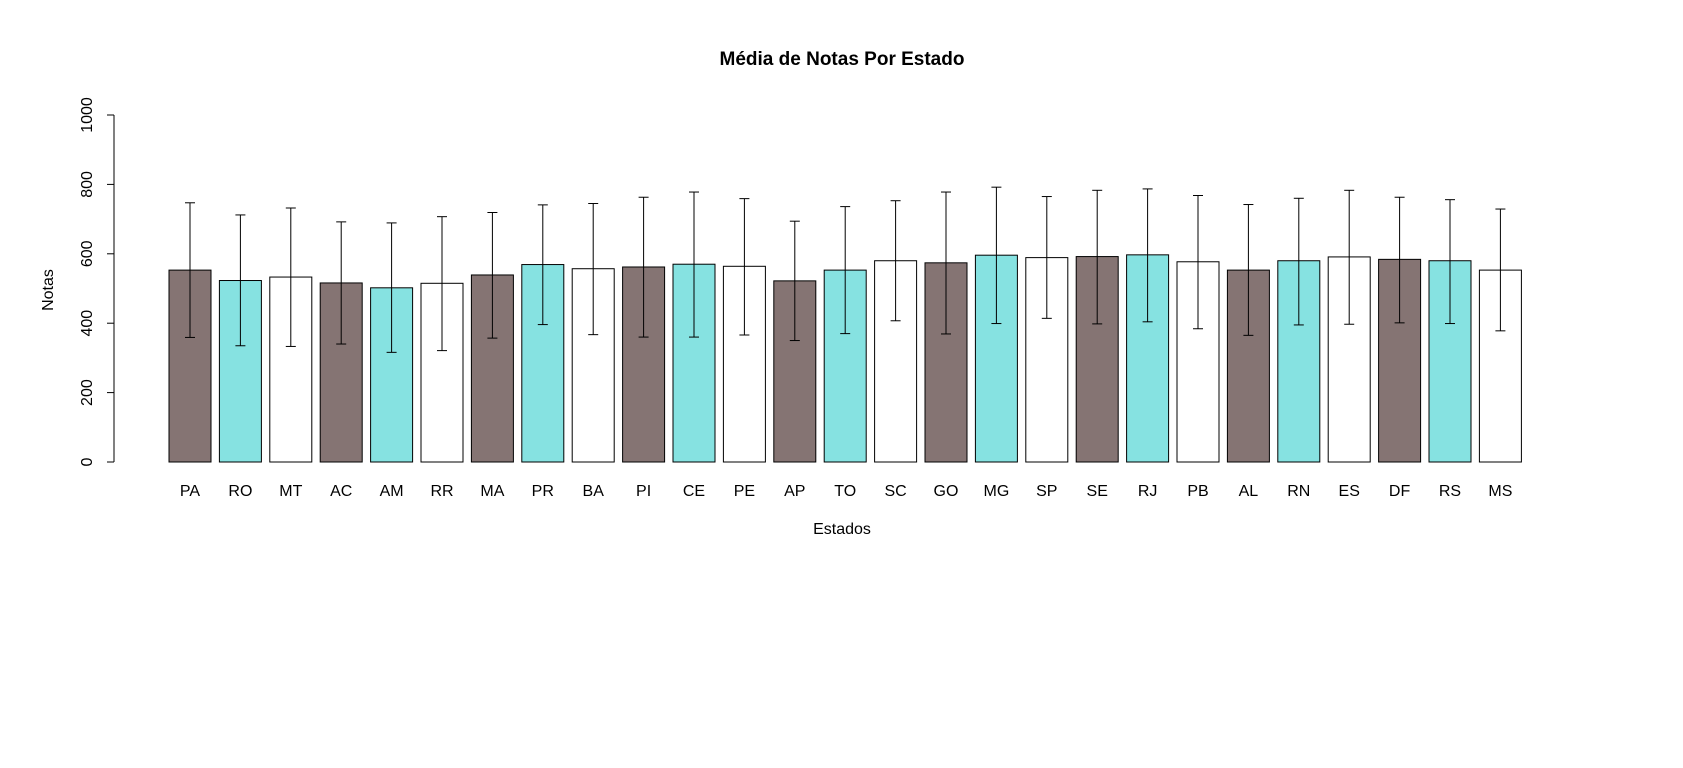 The width and height of the screenshot is (1683, 768). Describe the element at coordinates (87, 115) in the screenshot. I see `y-tick-label: 1000` at that location.